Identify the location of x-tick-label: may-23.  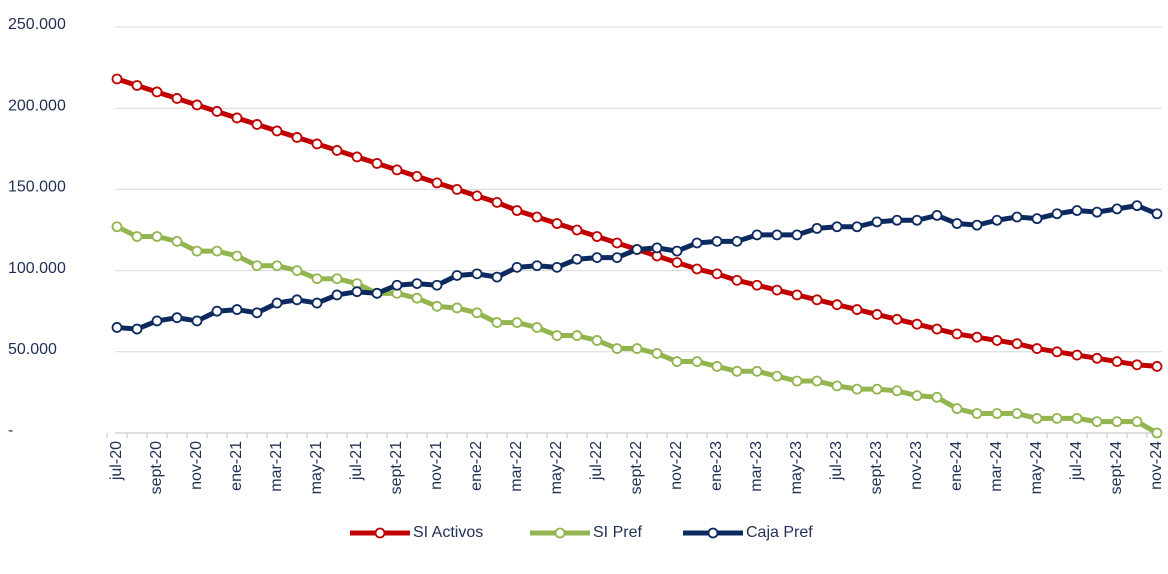
(796, 467).